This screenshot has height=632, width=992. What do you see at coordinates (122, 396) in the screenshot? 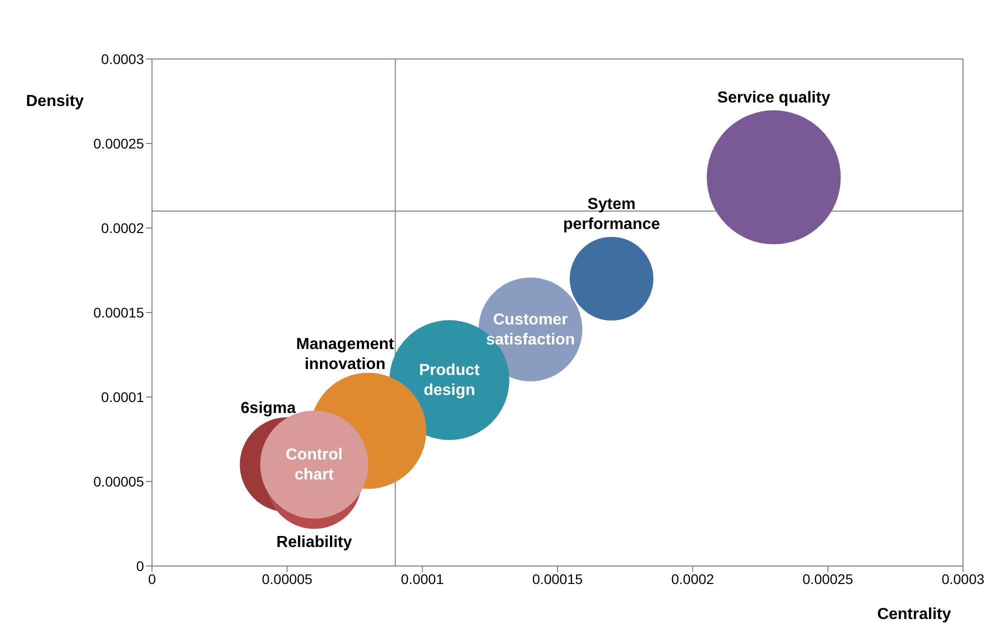
I see `y-tick-label: 0.0001` at bounding box center [122, 396].